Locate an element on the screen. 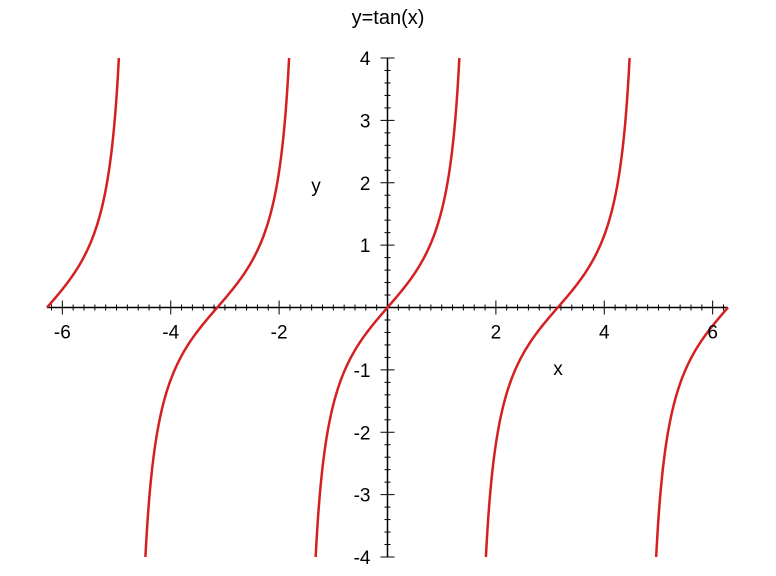 The height and width of the screenshot is (576, 776). x-tick-label: -6 is located at coordinates (62, 333).